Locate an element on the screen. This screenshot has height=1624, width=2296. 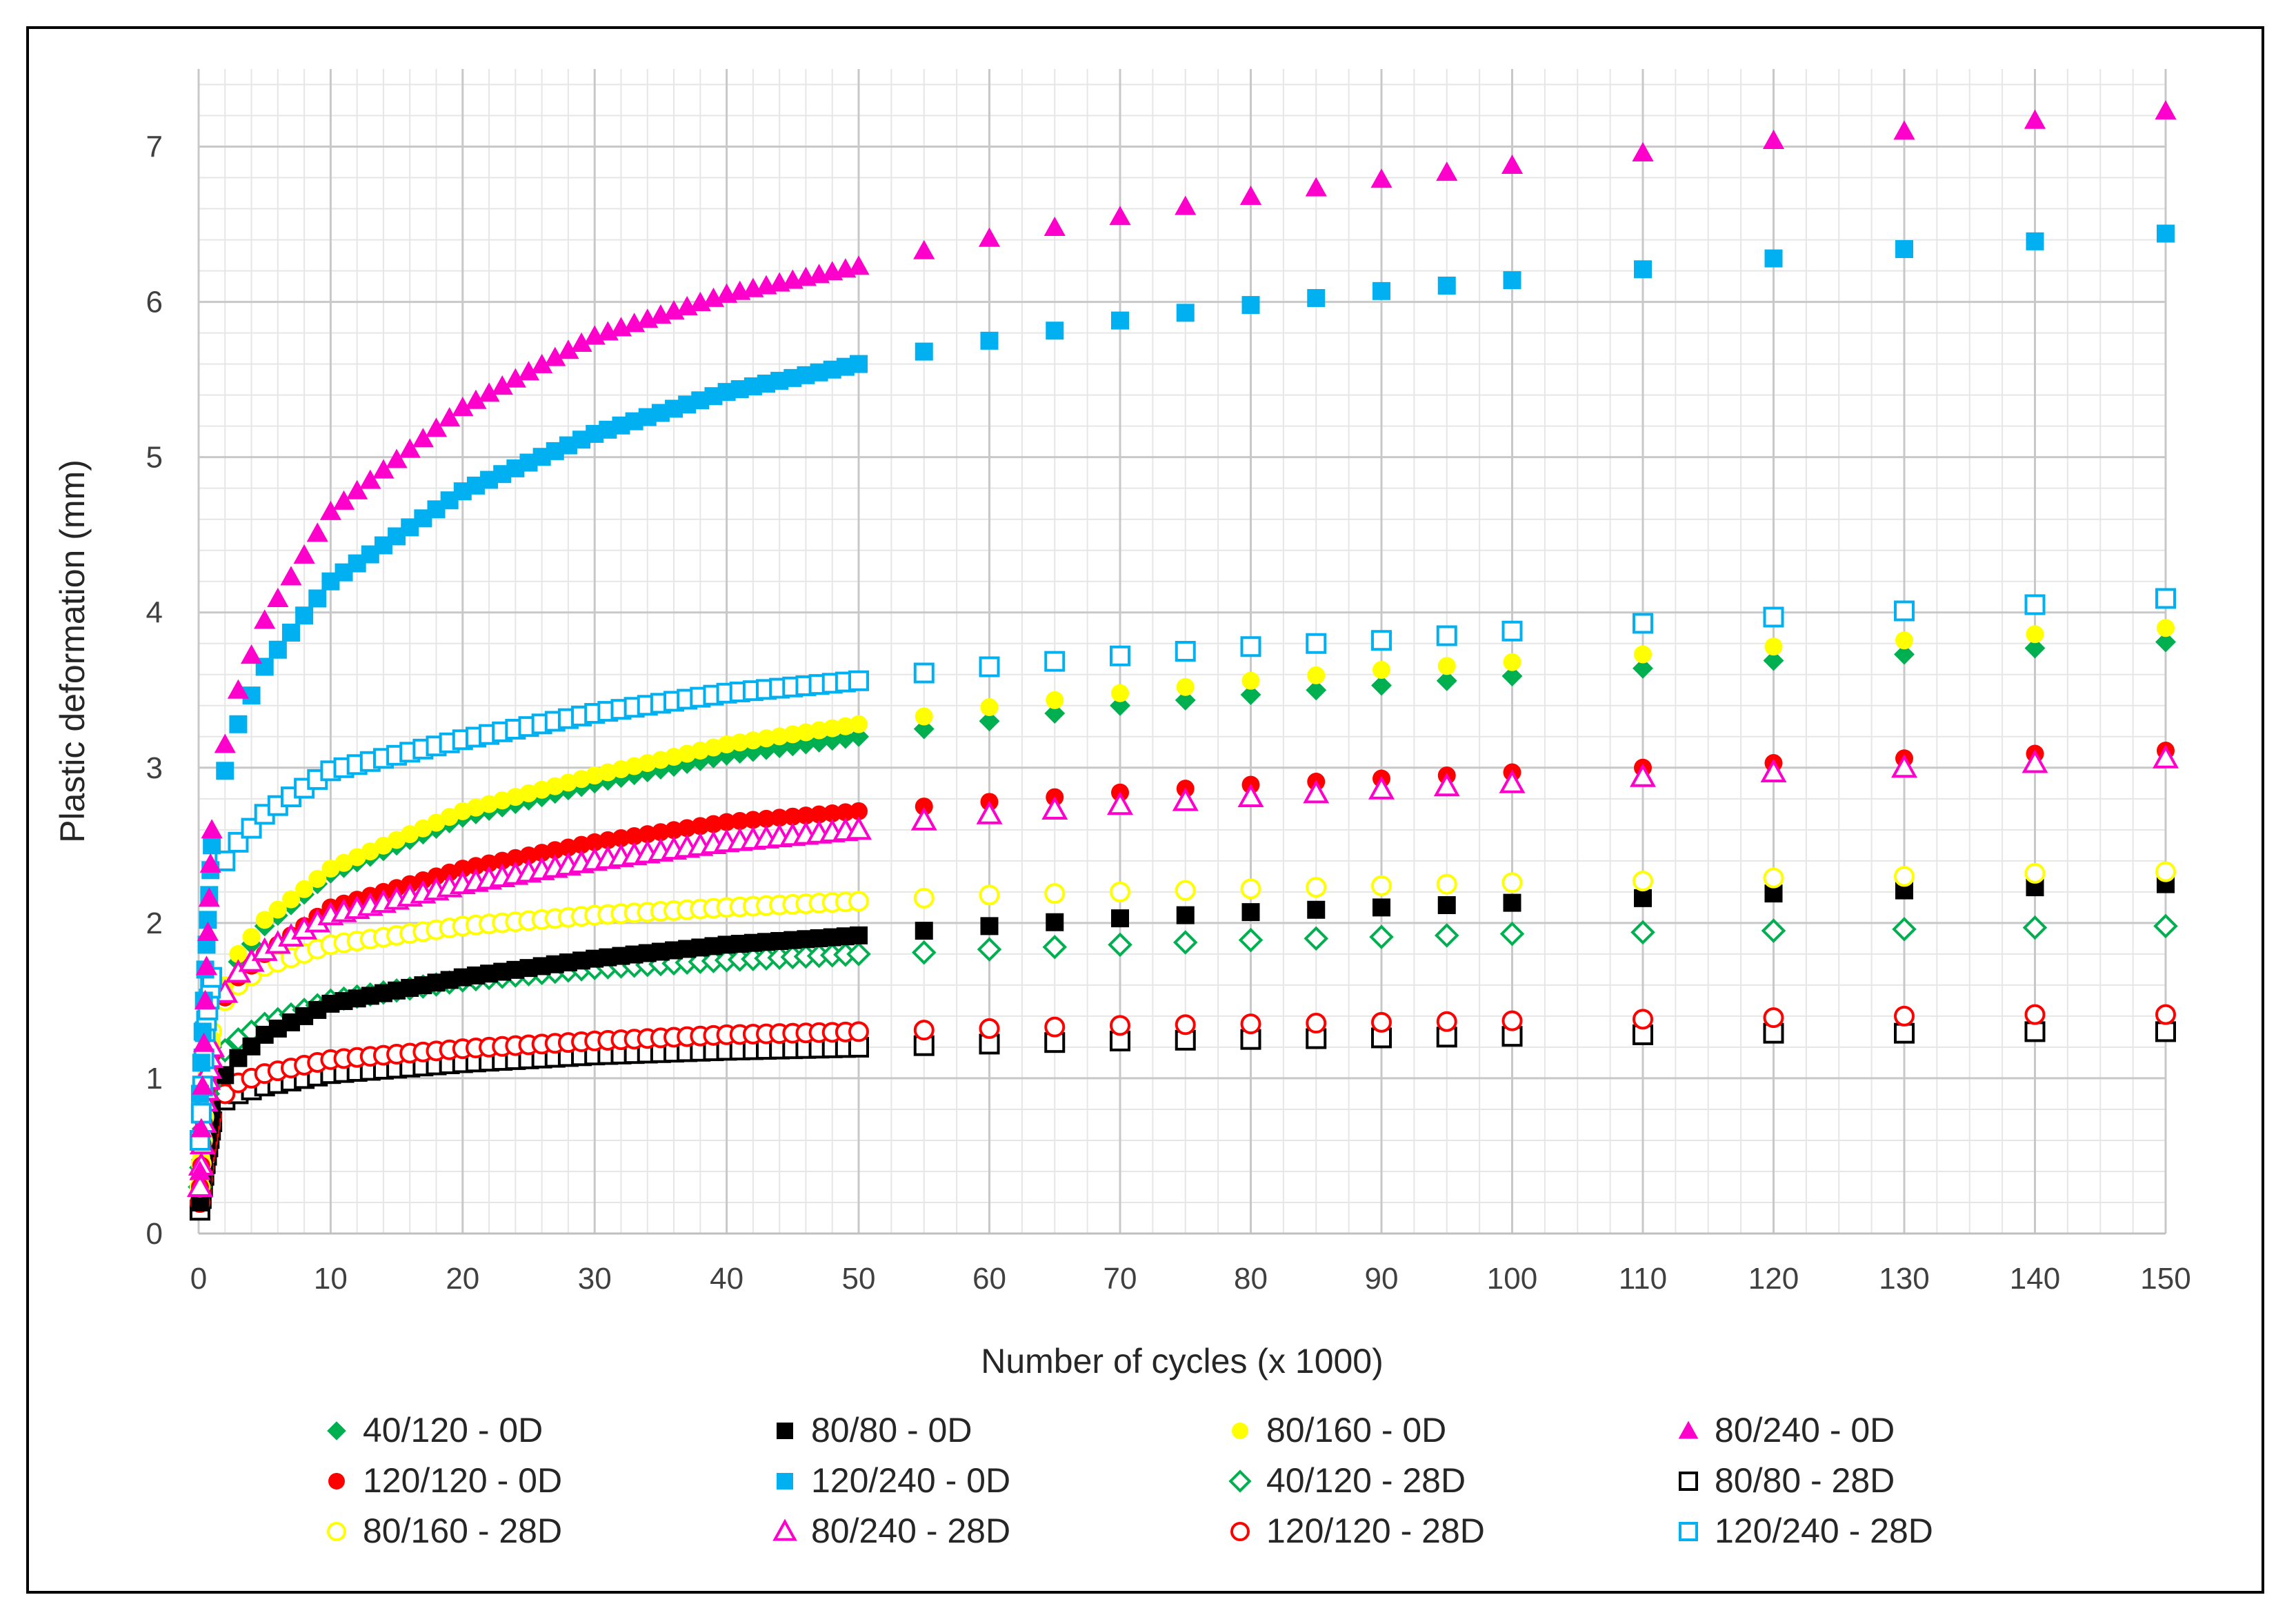
legend-label: 80/80 - 0D is located at coordinates (891, 1430).